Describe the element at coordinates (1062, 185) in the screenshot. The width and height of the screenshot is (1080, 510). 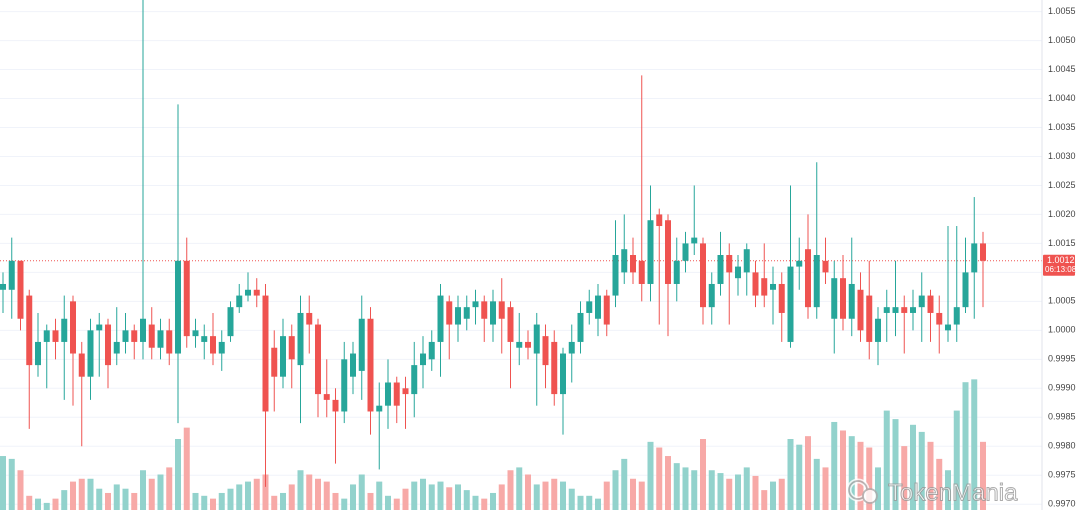
I see `y-tick-label: 1.0025` at that location.